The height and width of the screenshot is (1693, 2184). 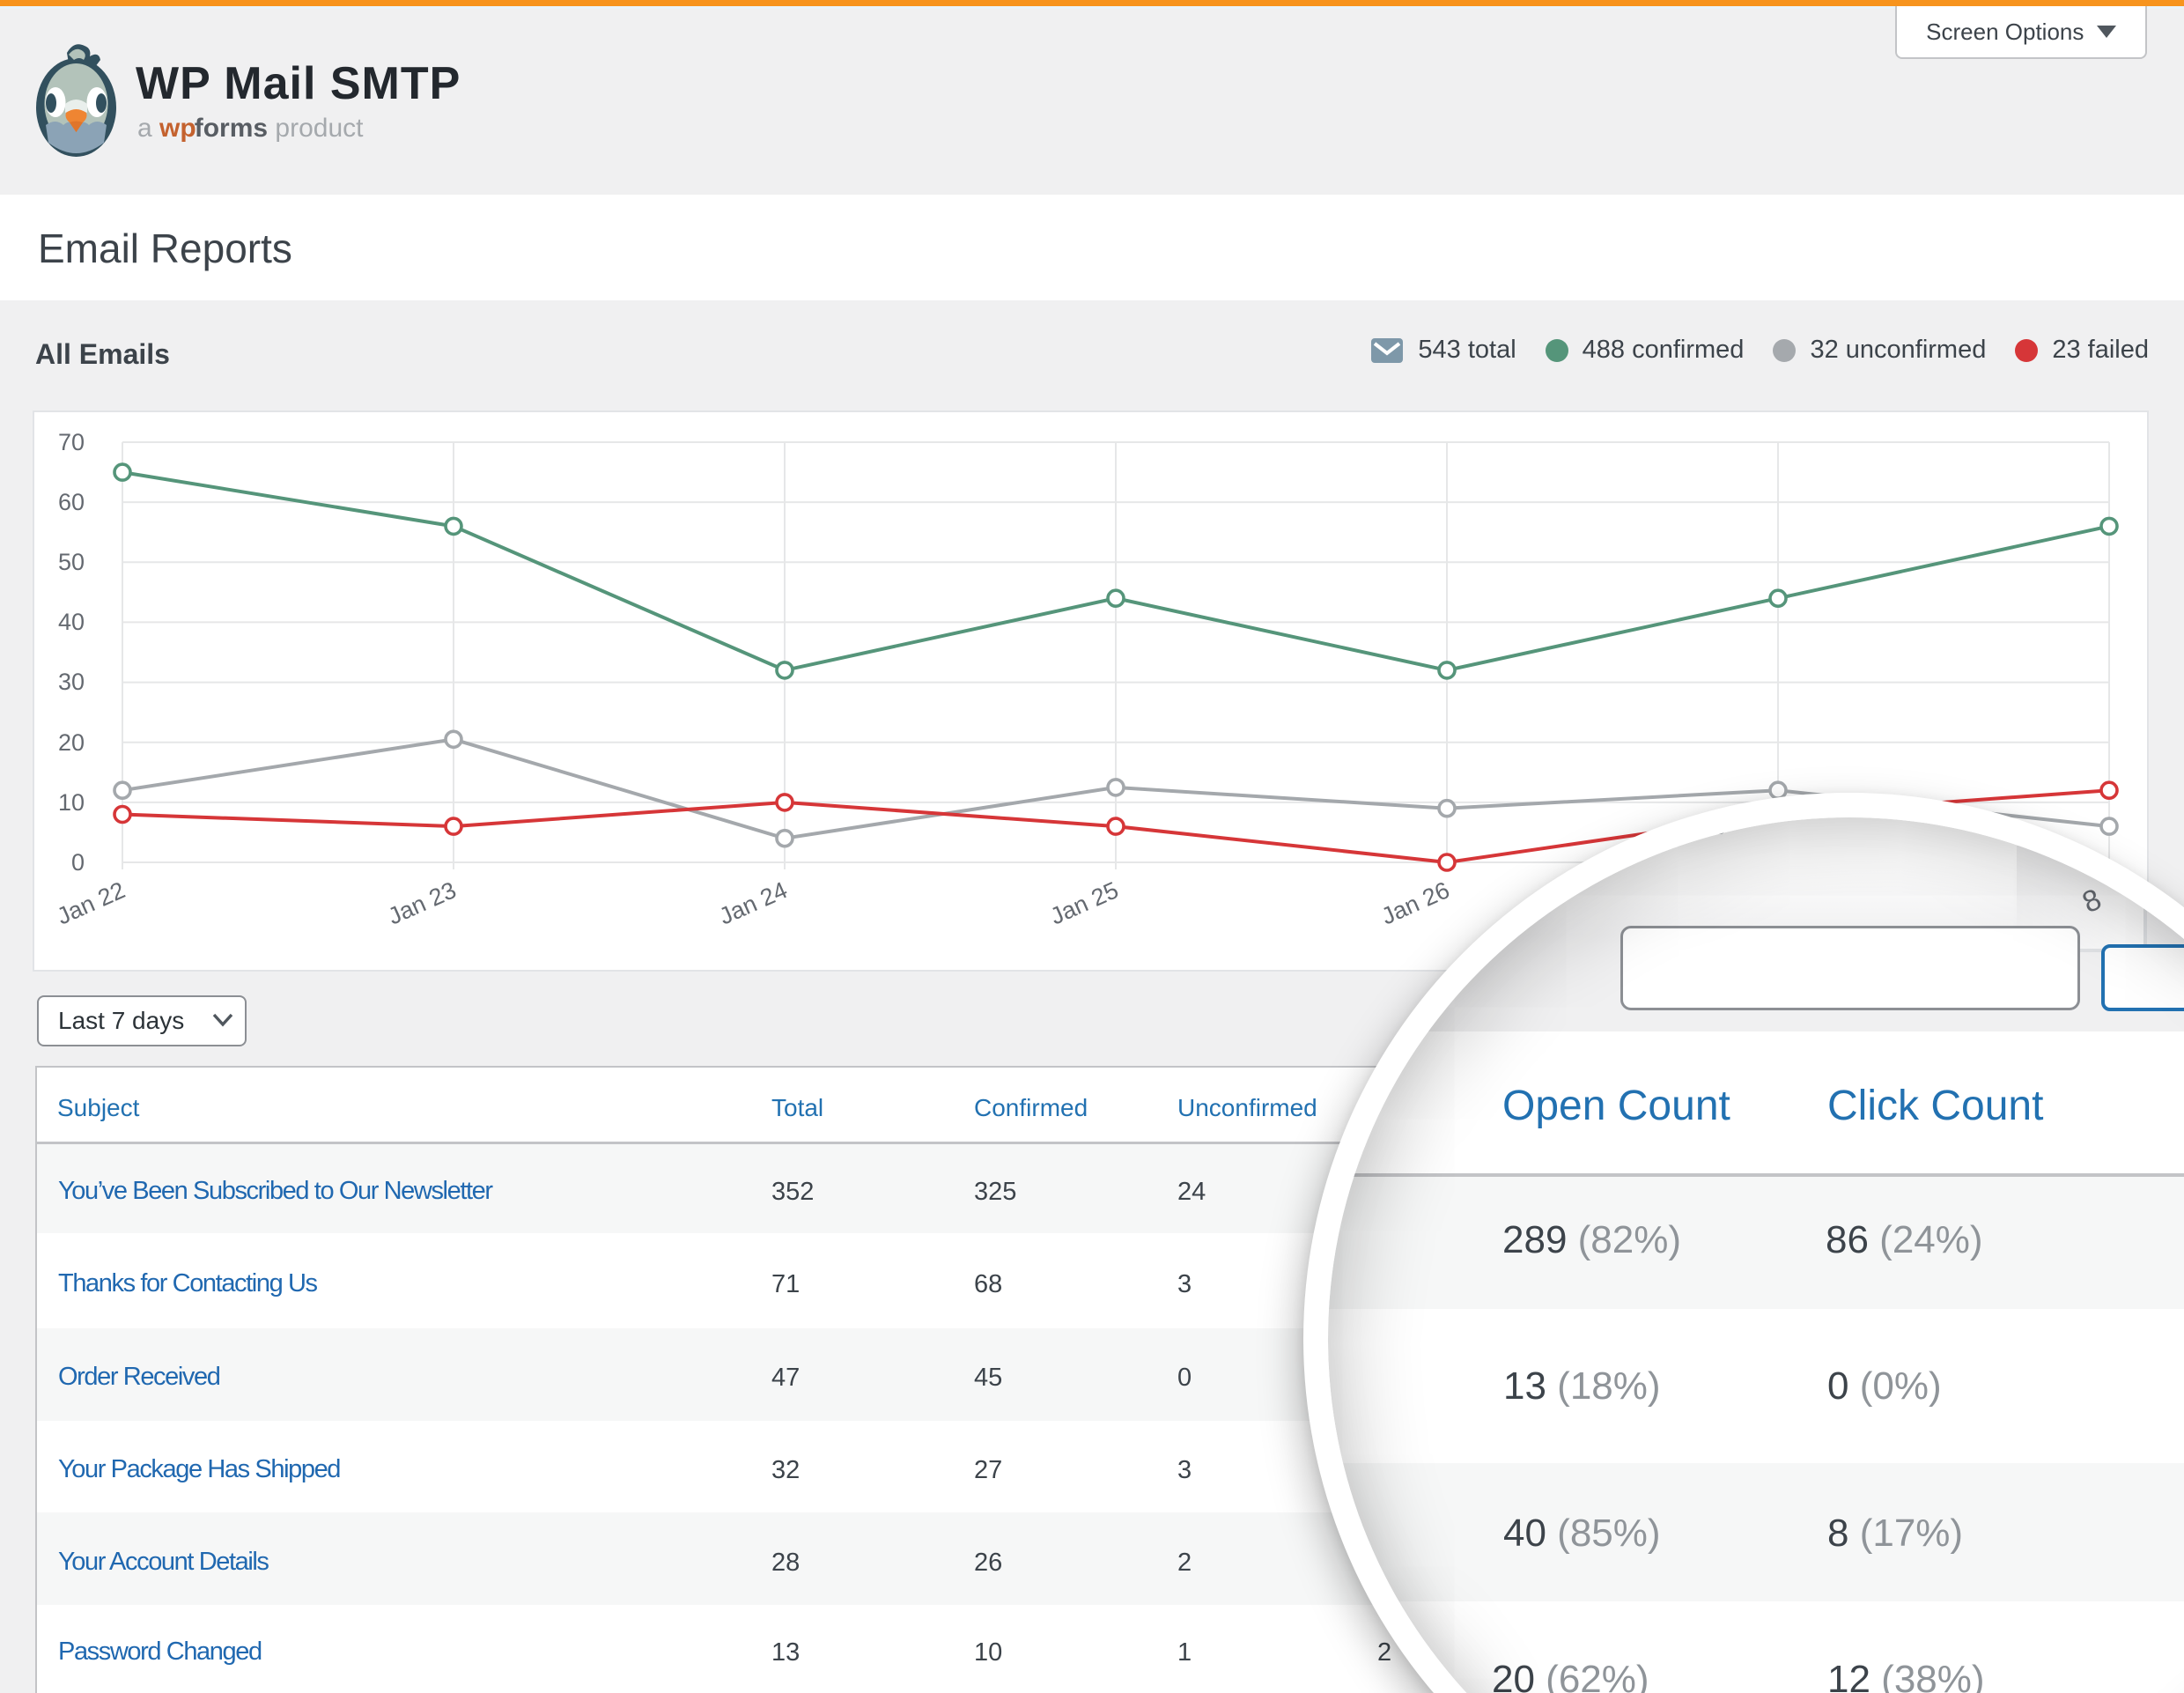 I want to click on svg-text: 70, so click(x=71, y=442).